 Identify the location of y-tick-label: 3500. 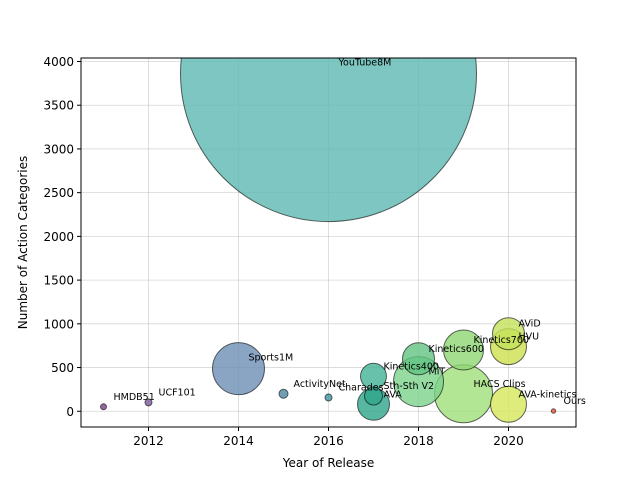
(58, 106).